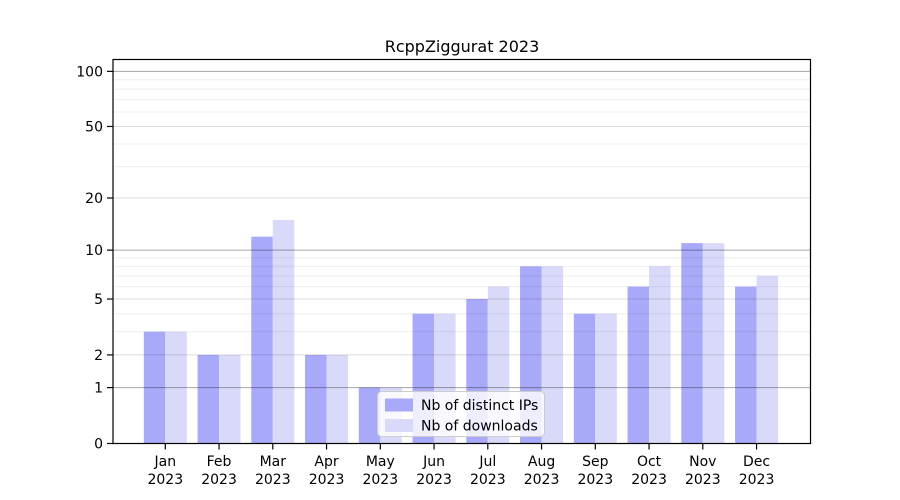 The height and width of the screenshot is (500, 900). What do you see at coordinates (262, 340) in the screenshot?
I see `bar-distinct-ips-mar` at bounding box center [262, 340].